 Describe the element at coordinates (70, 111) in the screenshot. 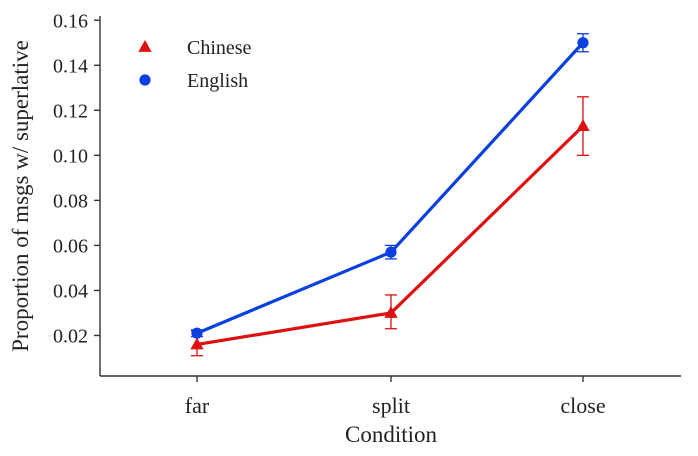

I see `y-tick-label: 0.12` at that location.